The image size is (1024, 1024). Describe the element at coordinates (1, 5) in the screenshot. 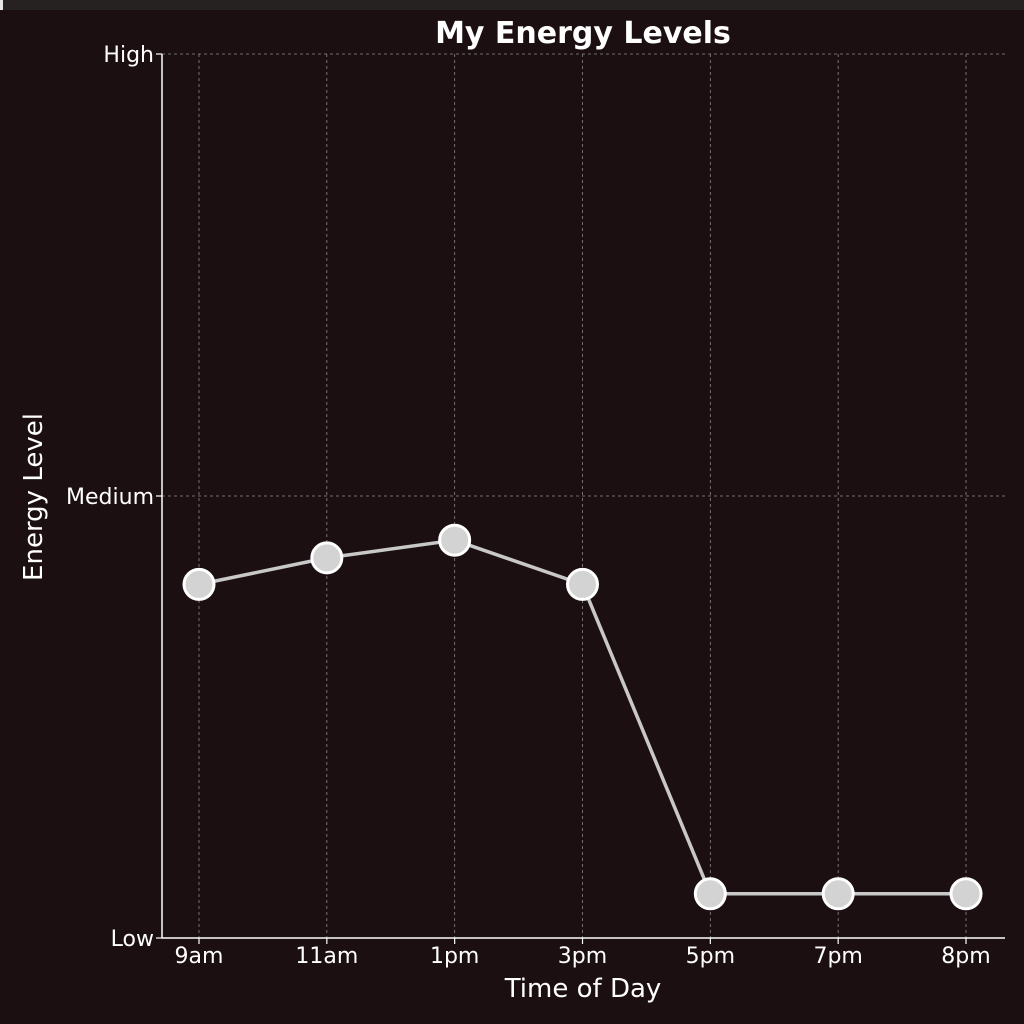

I see `window-corner-mark` at that location.